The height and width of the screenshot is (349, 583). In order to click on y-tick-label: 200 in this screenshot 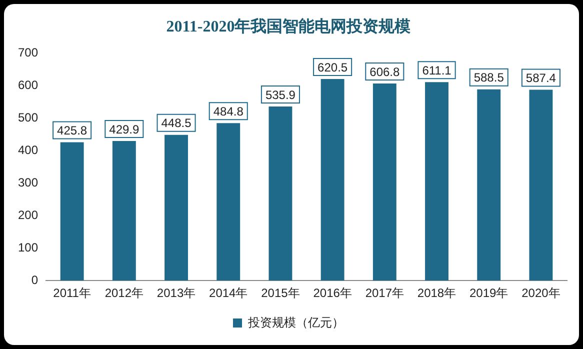, I will do `click(28, 215)`.